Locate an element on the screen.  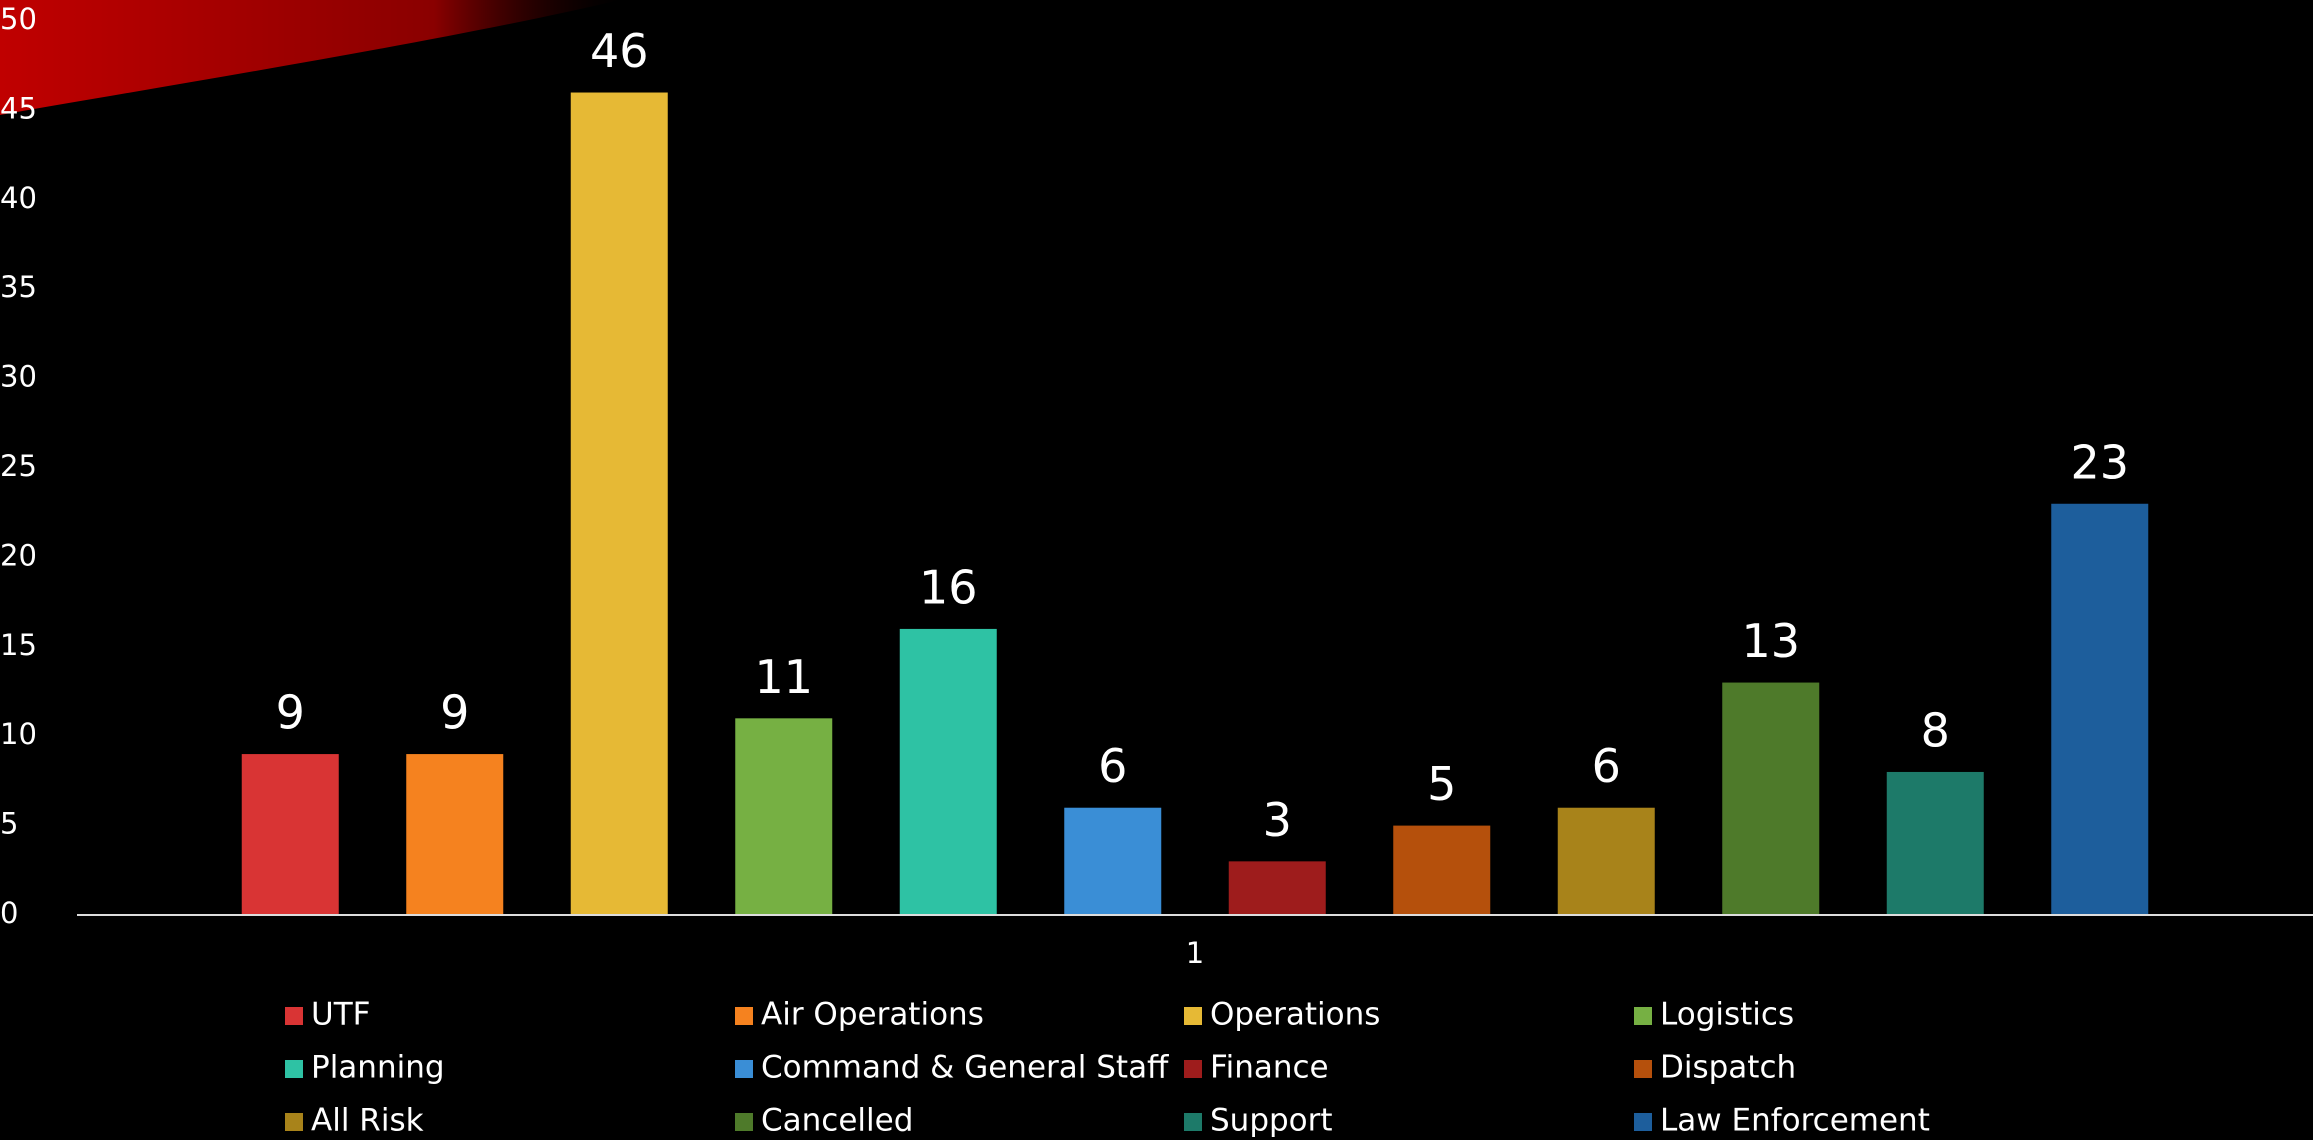
y-tick-label: 35 is located at coordinates (18, 287).